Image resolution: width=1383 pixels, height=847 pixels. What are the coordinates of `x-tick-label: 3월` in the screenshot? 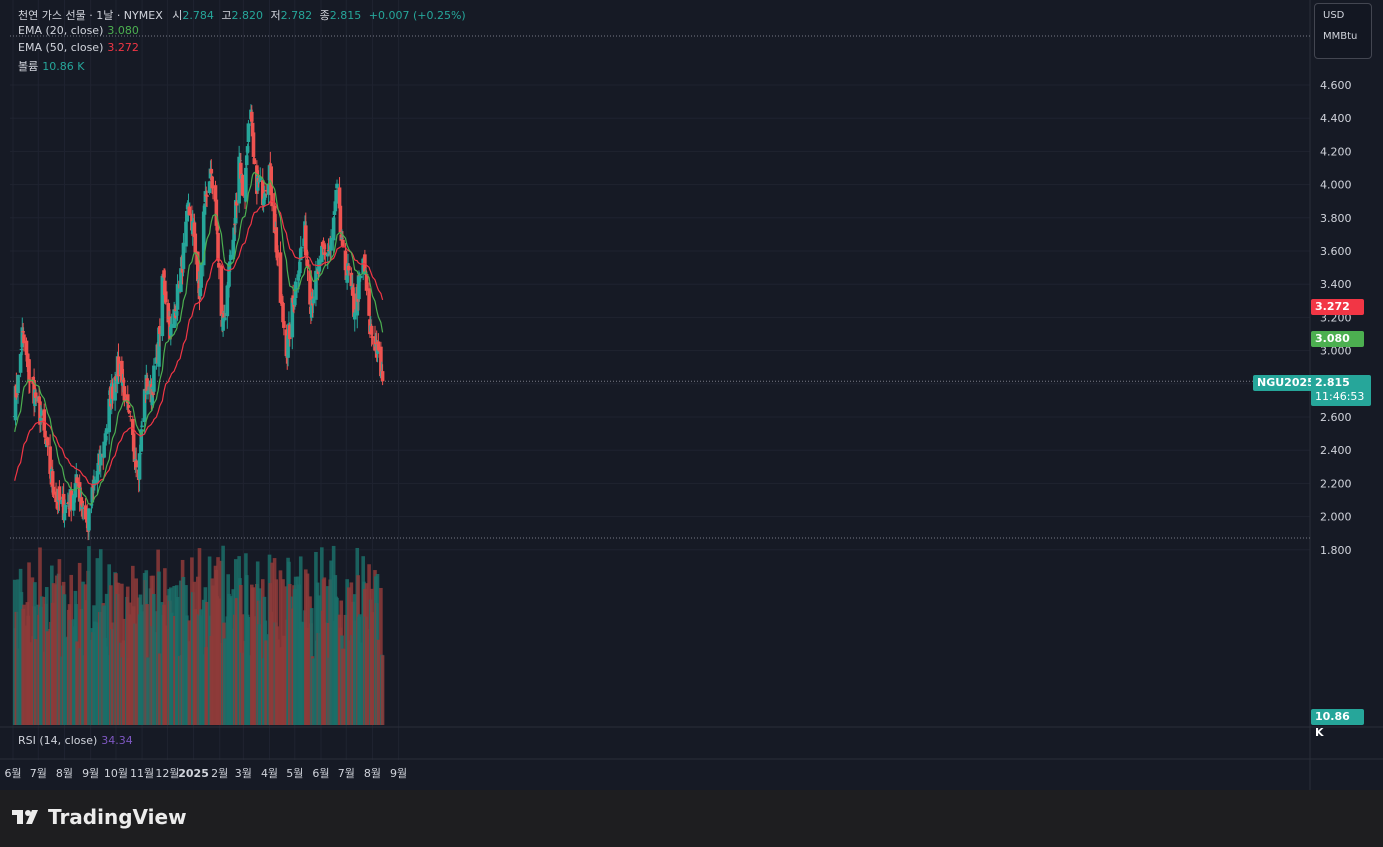 It's located at (243, 773).